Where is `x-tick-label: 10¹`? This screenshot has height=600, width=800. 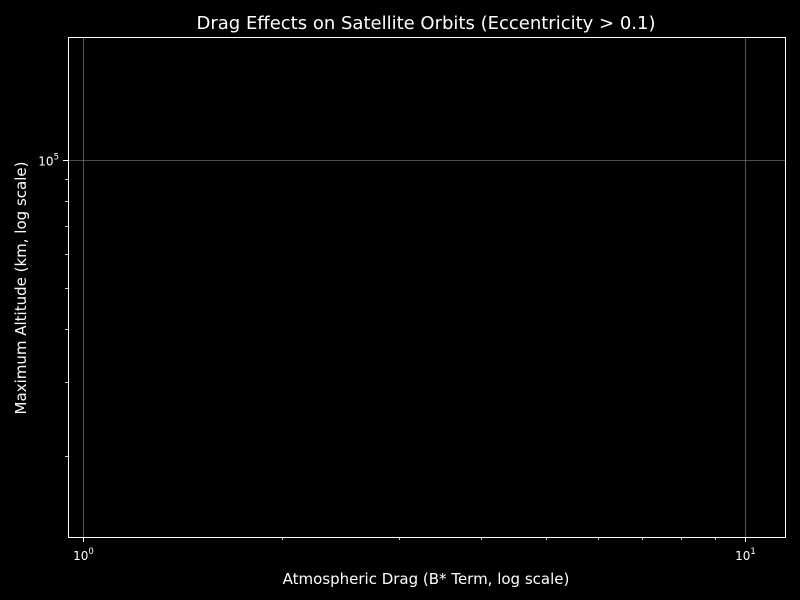
x-tick-label: 10¹ is located at coordinates (745, 555).